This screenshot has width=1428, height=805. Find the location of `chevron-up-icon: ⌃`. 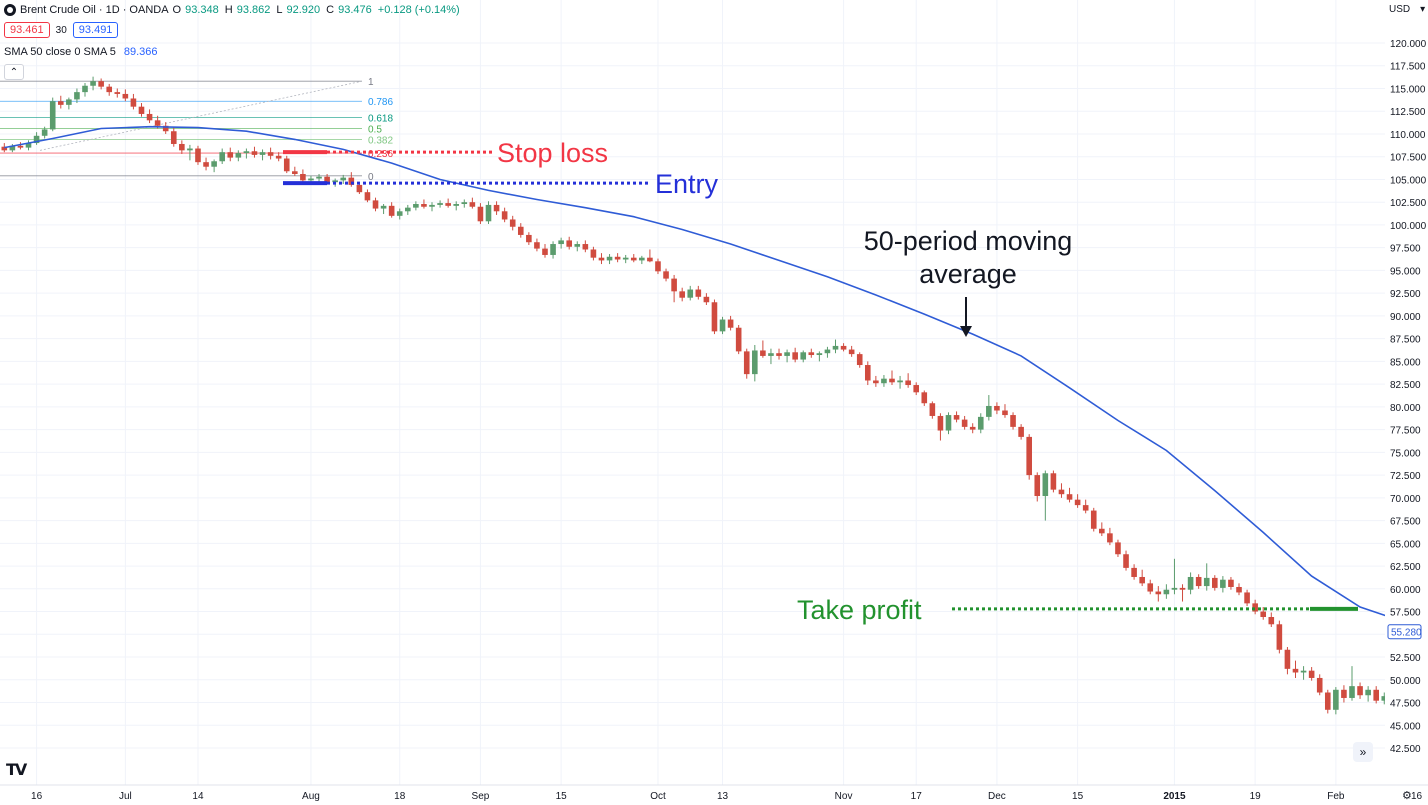

chevron-up-icon: ⌃ is located at coordinates (14, 72).